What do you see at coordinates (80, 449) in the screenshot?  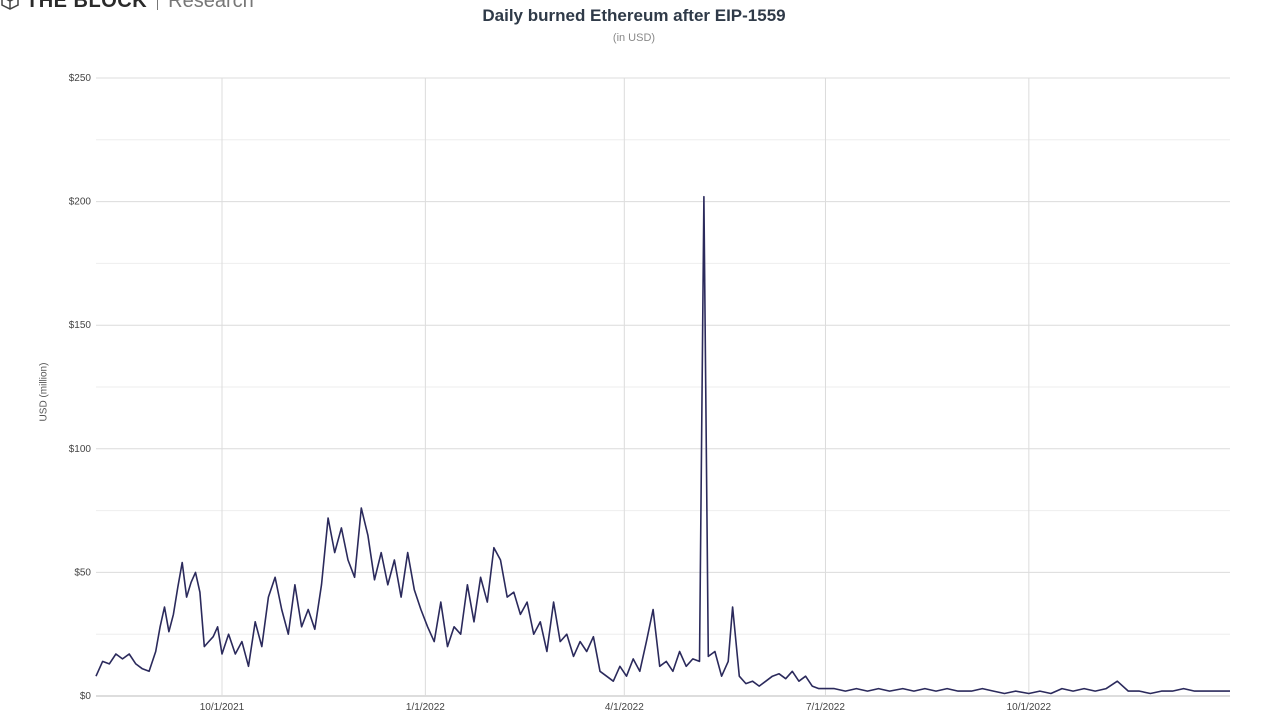 I see `y-tick-label: $100` at bounding box center [80, 449].